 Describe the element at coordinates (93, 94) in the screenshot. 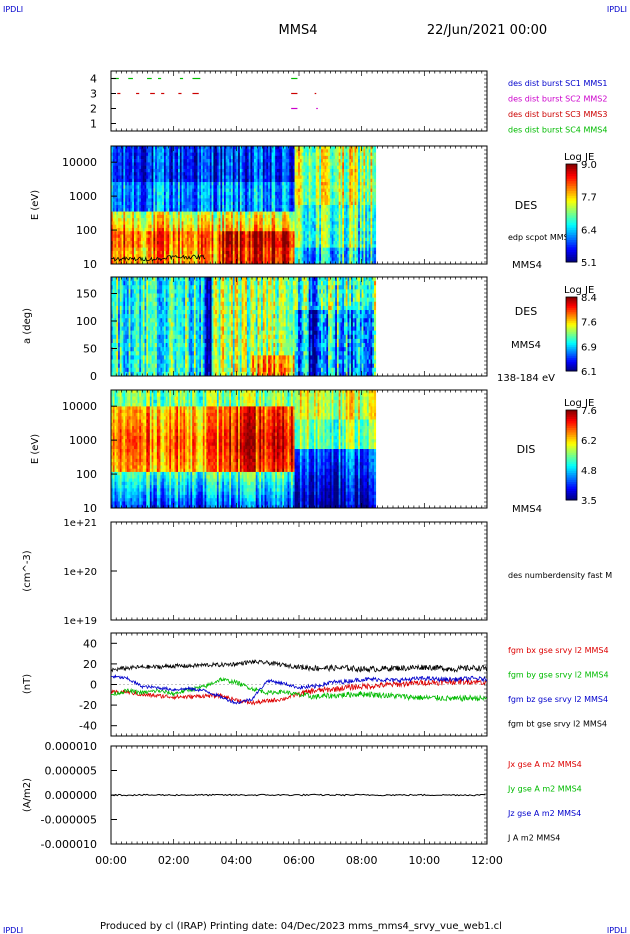

I see `burst-ytick-label: 3` at that location.